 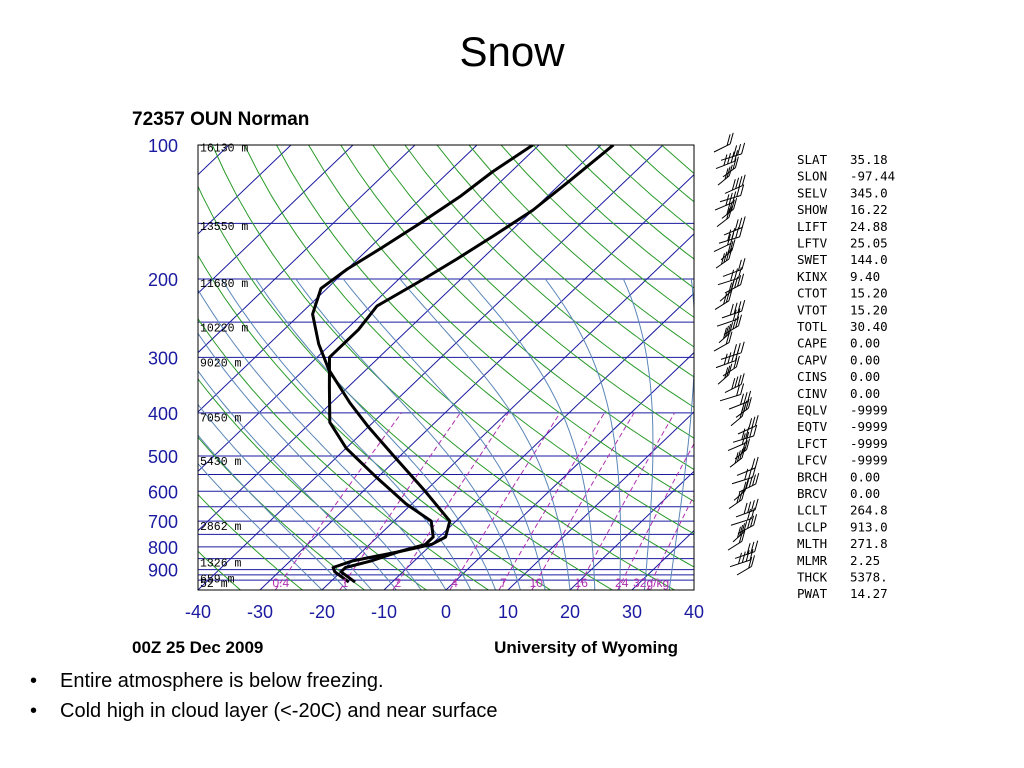 I want to click on index-value: -9999, so click(x=869, y=426).